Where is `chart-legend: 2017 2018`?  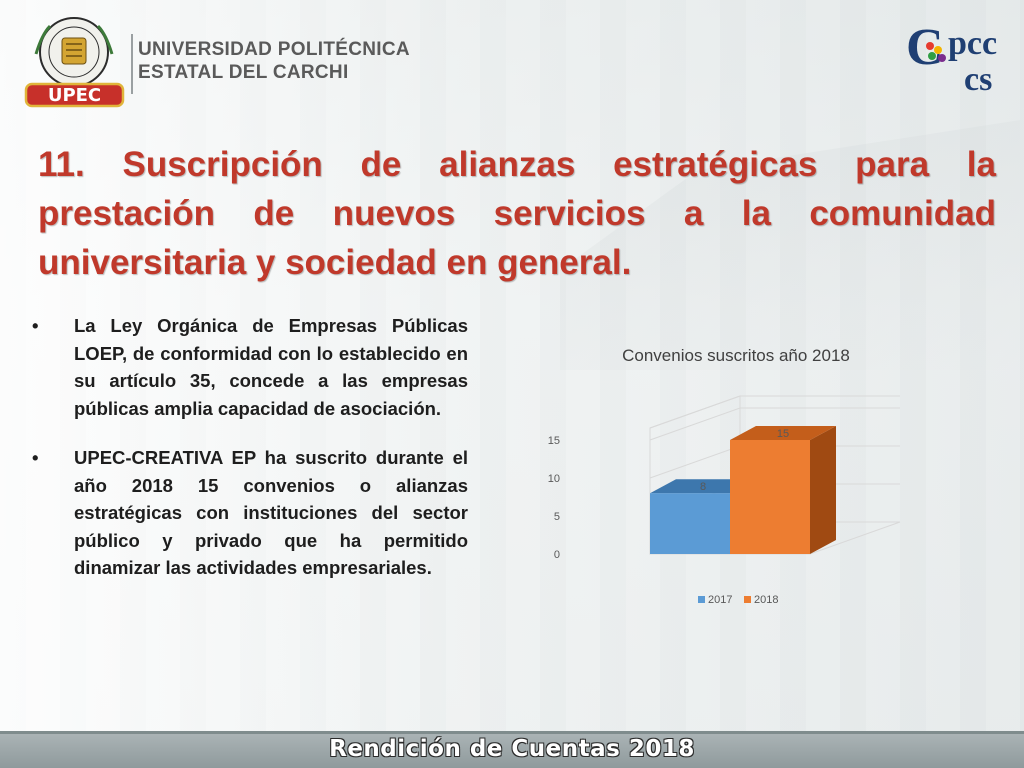
chart-legend: 2017 2018 is located at coordinates (738, 600).